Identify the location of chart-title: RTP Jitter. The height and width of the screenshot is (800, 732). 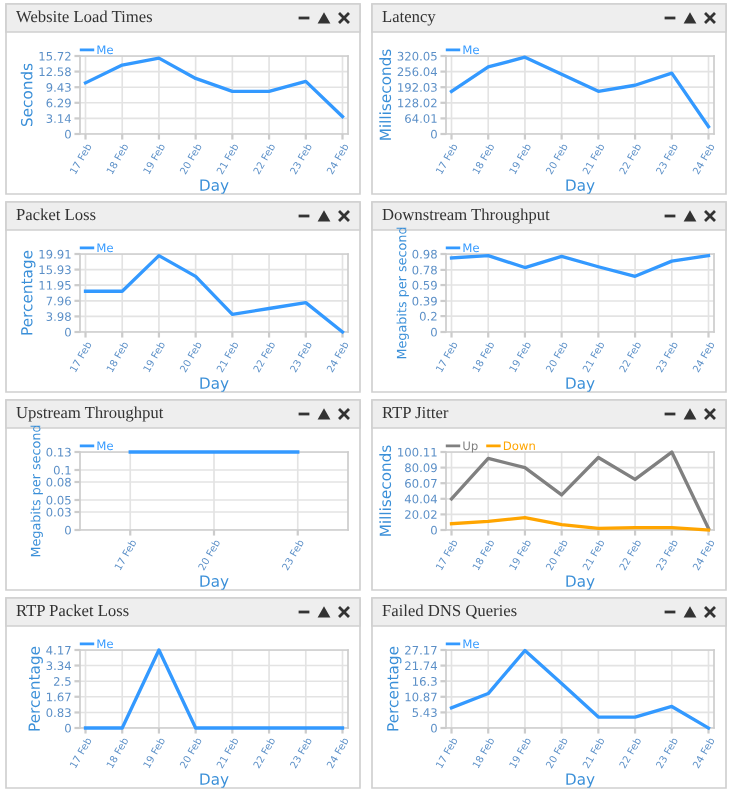
(415, 412).